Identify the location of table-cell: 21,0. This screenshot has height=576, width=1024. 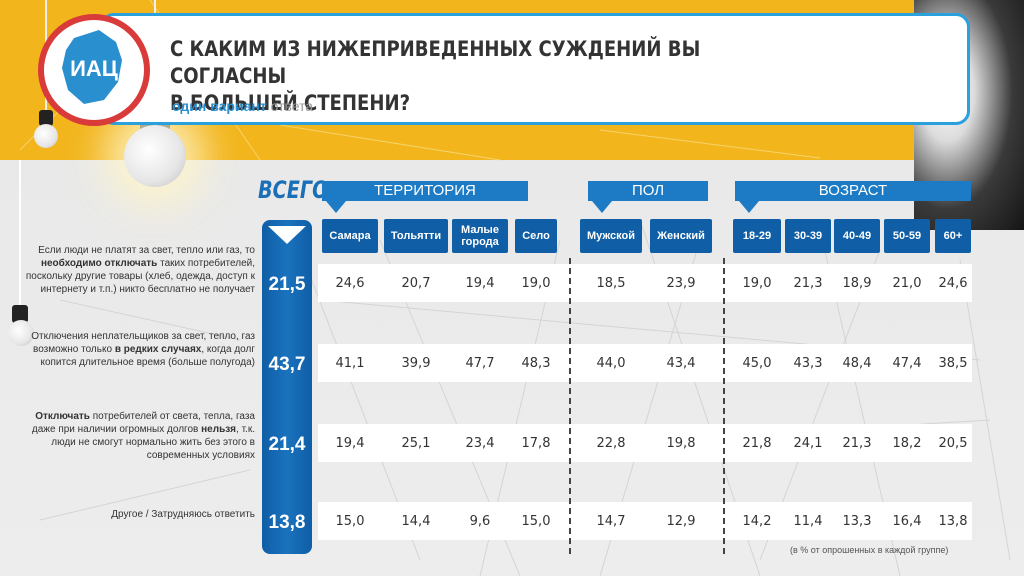
(907, 283).